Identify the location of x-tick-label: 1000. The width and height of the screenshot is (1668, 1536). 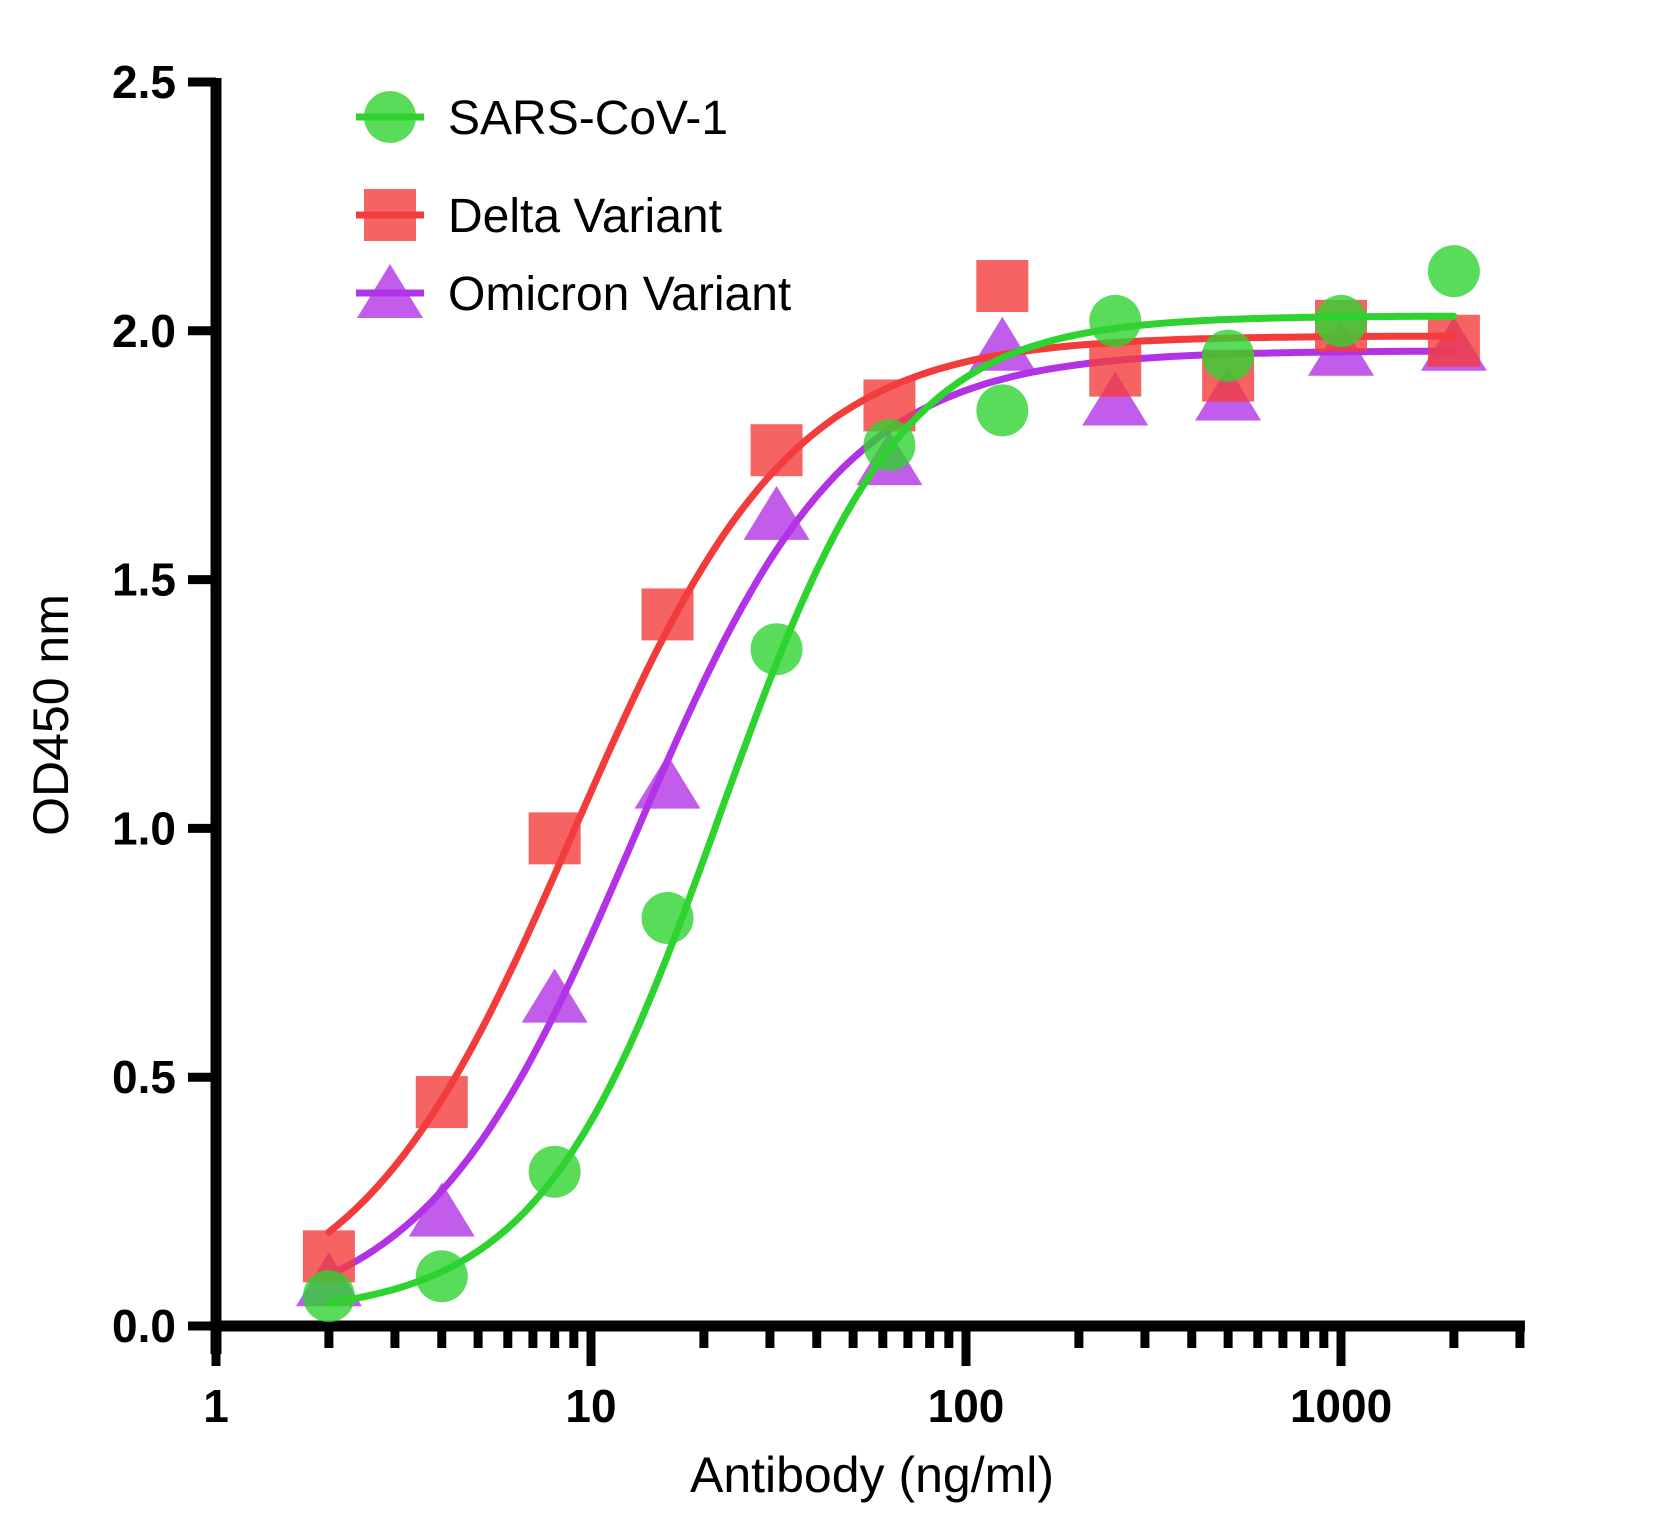
(1341, 1406).